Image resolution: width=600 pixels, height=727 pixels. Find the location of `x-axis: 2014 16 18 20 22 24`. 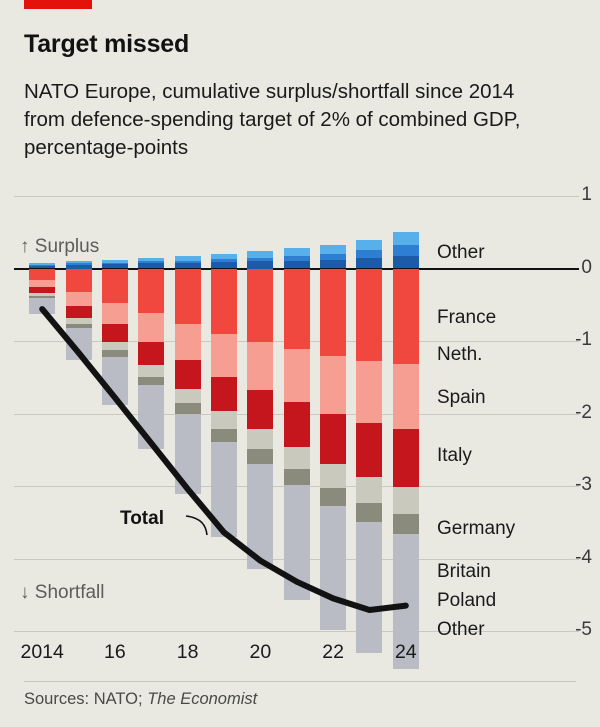

x-axis: 2014 16 18 20 22 24 is located at coordinates (300, 658).